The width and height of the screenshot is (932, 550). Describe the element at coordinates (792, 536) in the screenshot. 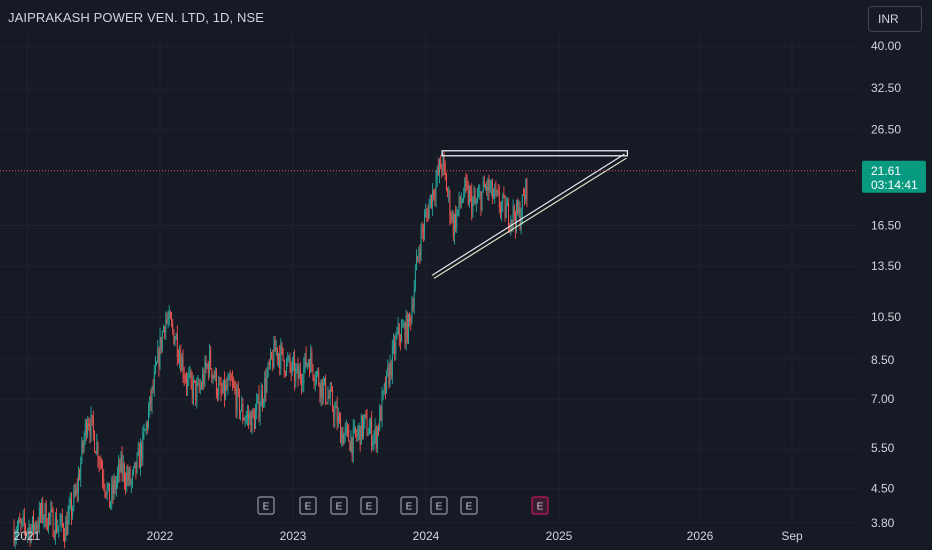

I see `time-tick-label: Sep` at that location.